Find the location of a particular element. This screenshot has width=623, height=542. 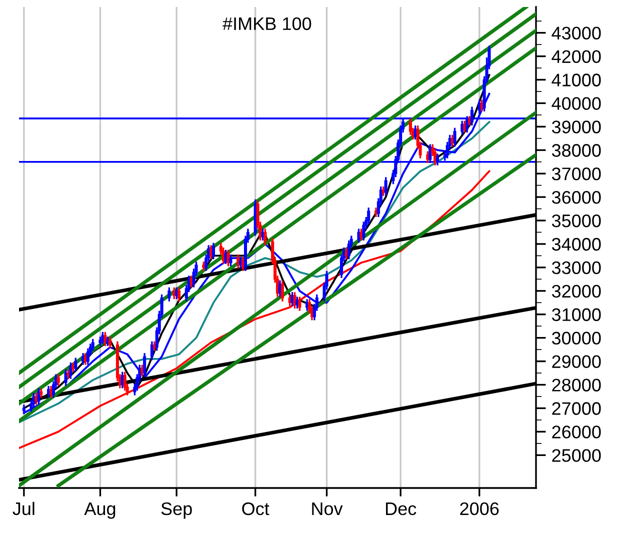

y-tick-label: 42000 is located at coordinates (576, 56).